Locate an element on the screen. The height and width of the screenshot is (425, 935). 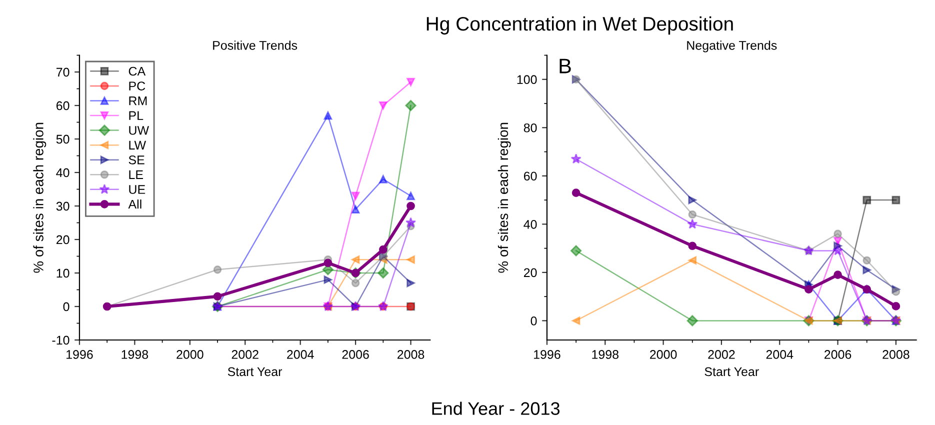
legend-label: CA is located at coordinates (137, 71).